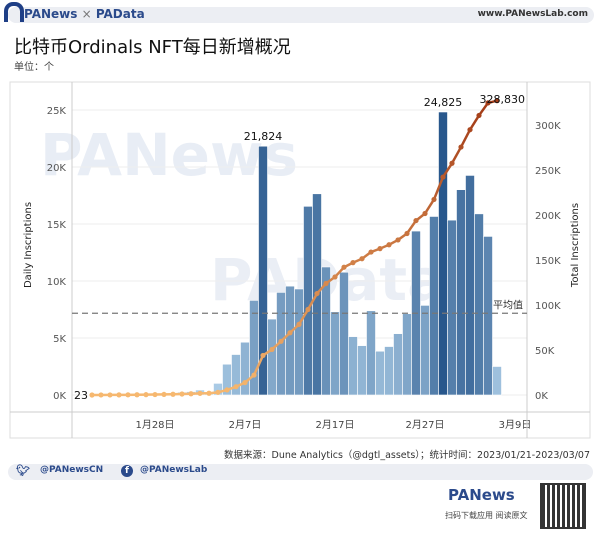  I want to click on y-right-label: Total Inscriptions, so click(575, 245).